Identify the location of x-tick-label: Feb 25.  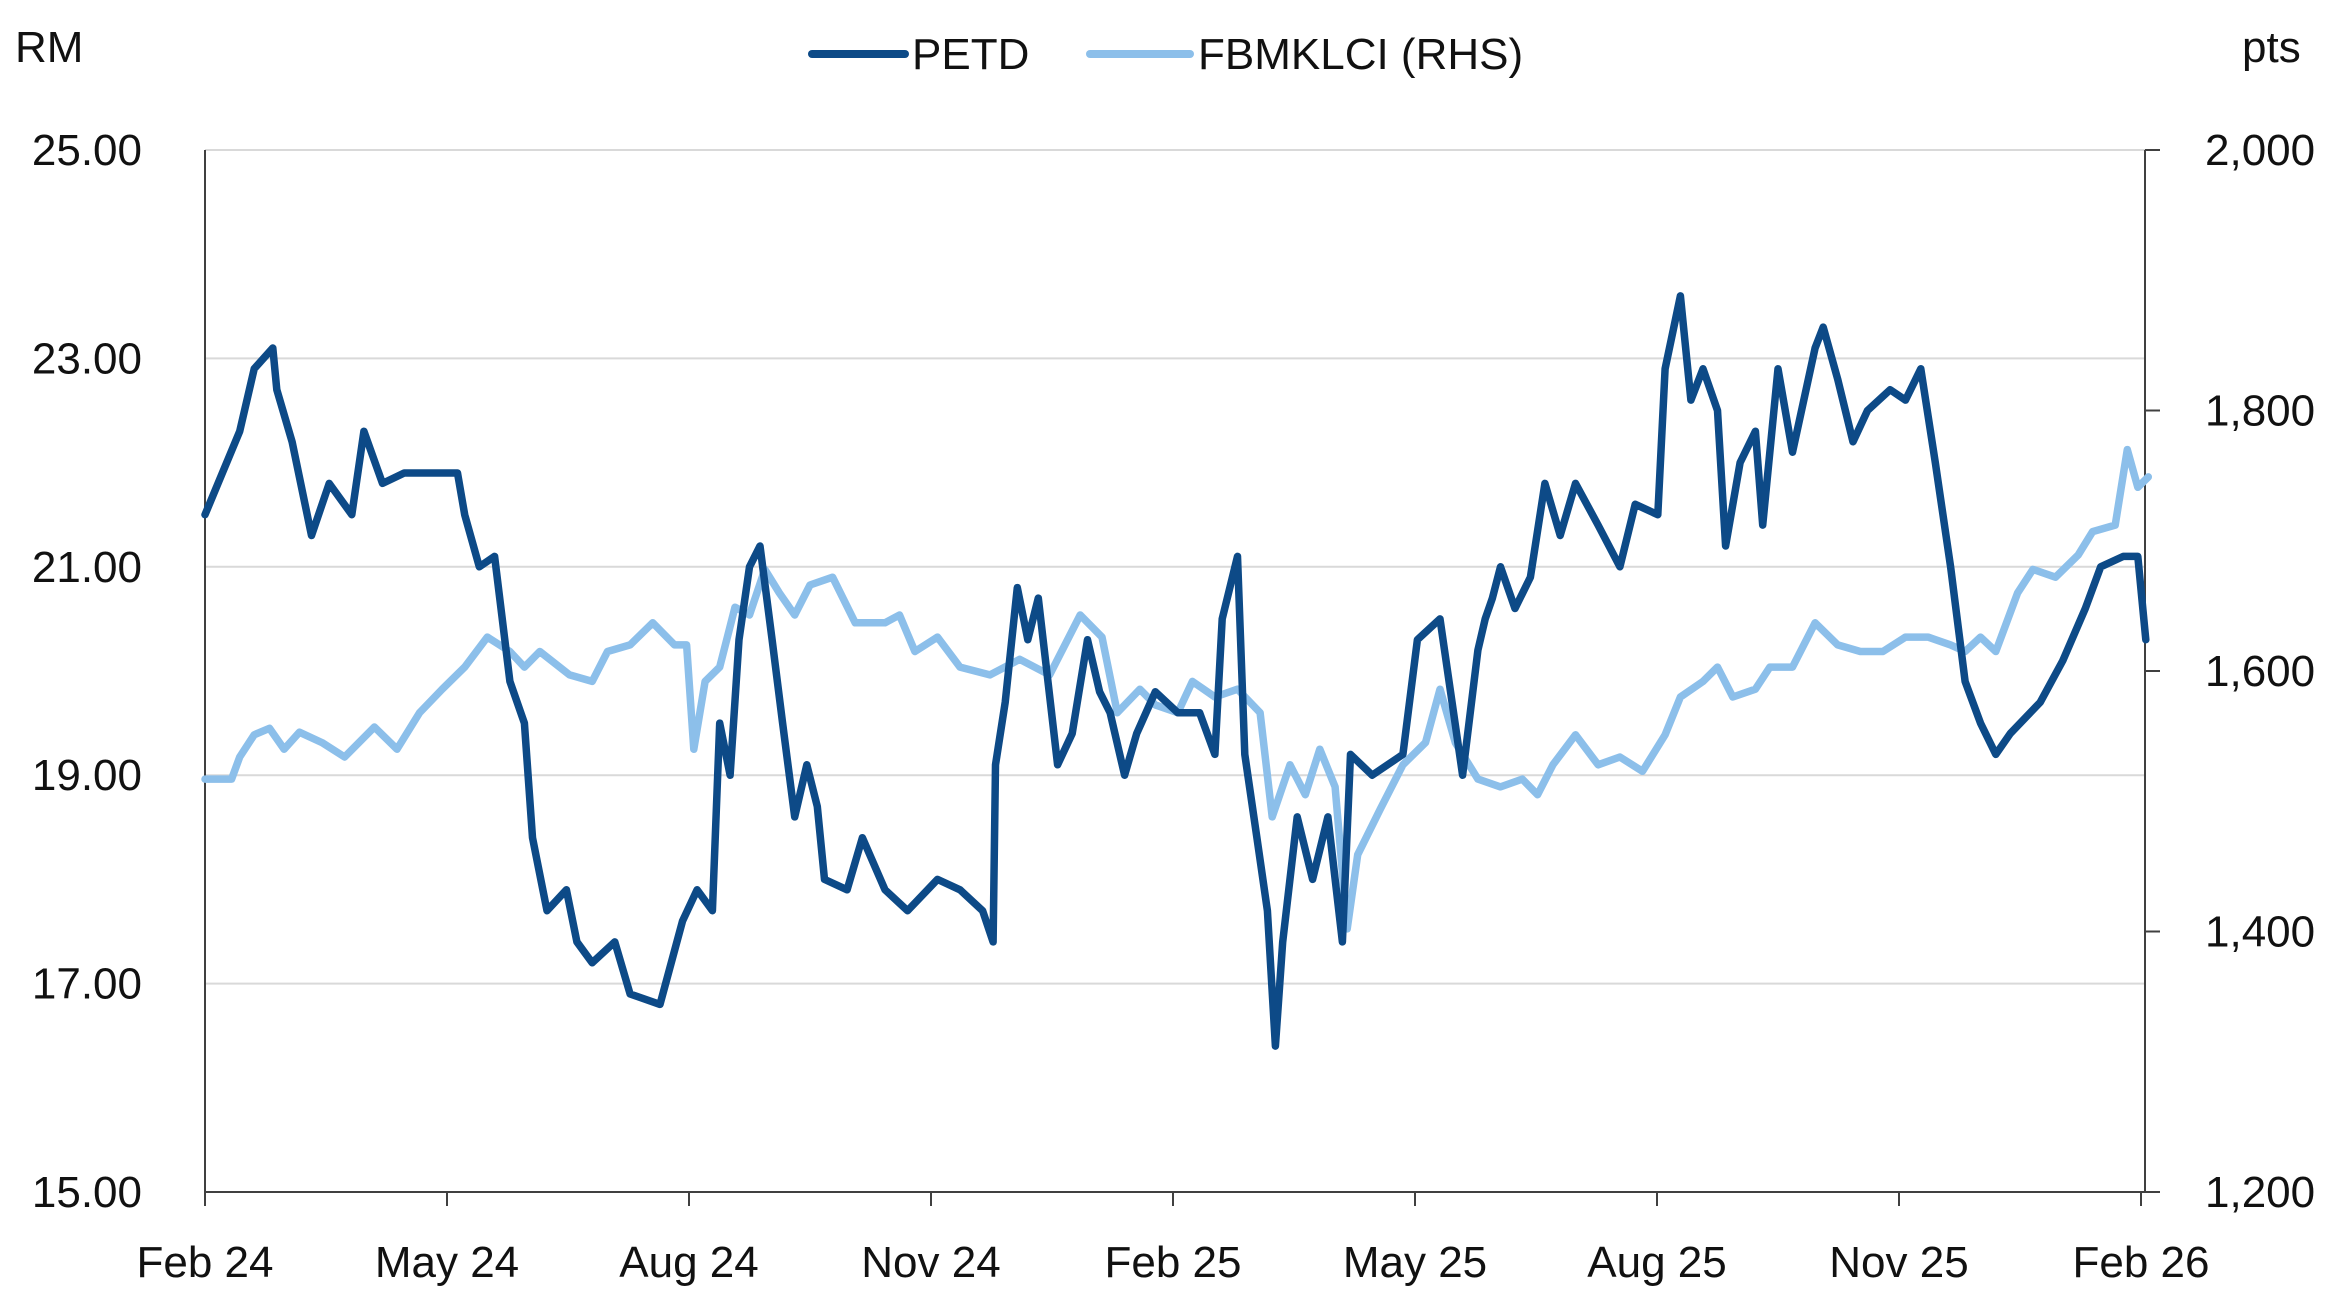
(1173, 1262).